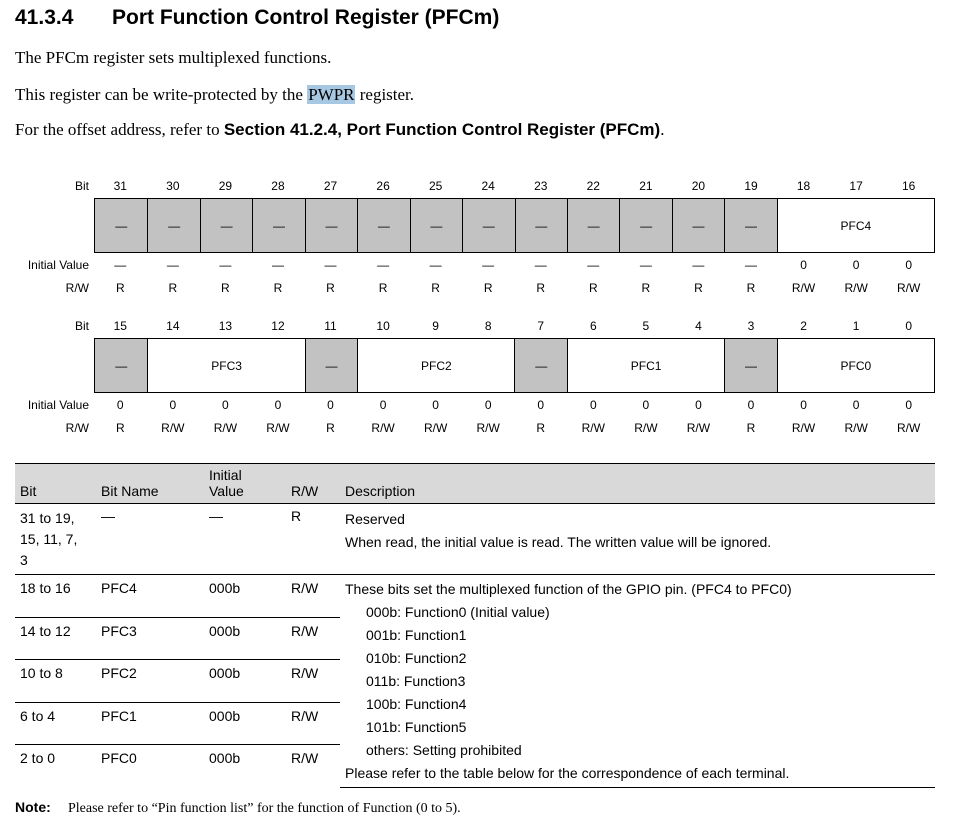  I want to click on rw-label-upper: R/W, so click(77, 288).